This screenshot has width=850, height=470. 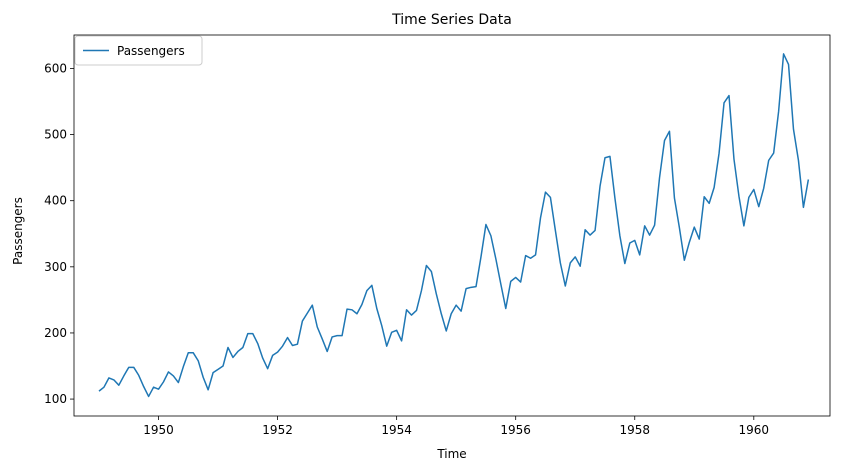 I want to click on legend-entry-passengers: Passengers, so click(x=151, y=51).